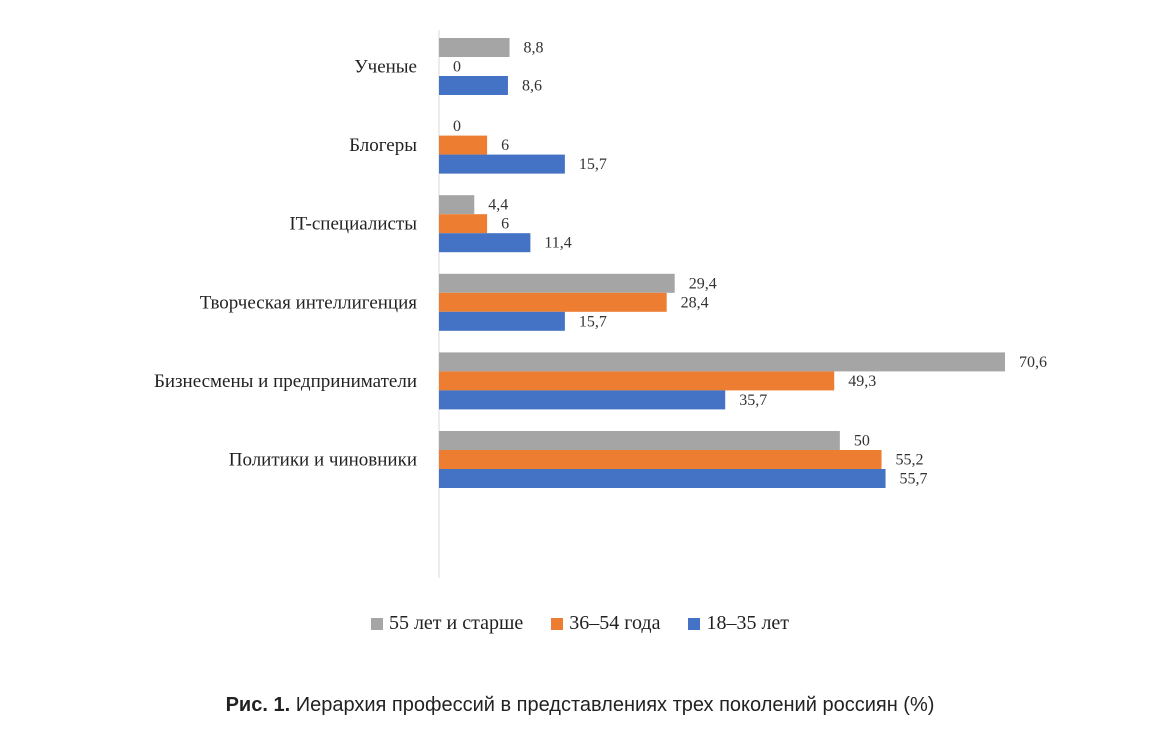 Image resolution: width=1160 pixels, height=742 pixels. What do you see at coordinates (457, 67) in the screenshot?
I see `data-label-36-54: 0` at bounding box center [457, 67].